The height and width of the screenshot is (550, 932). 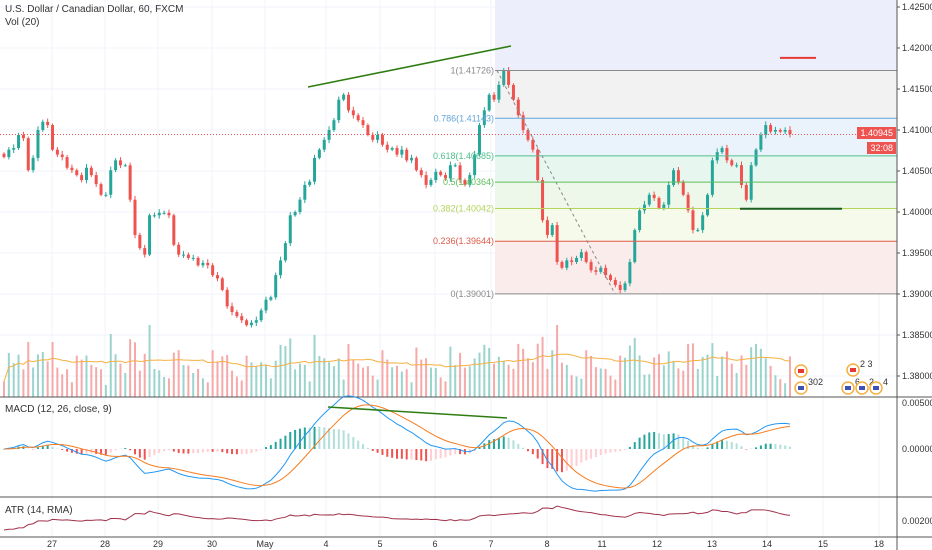 I want to click on economic-event-flag, so click(x=801, y=371).